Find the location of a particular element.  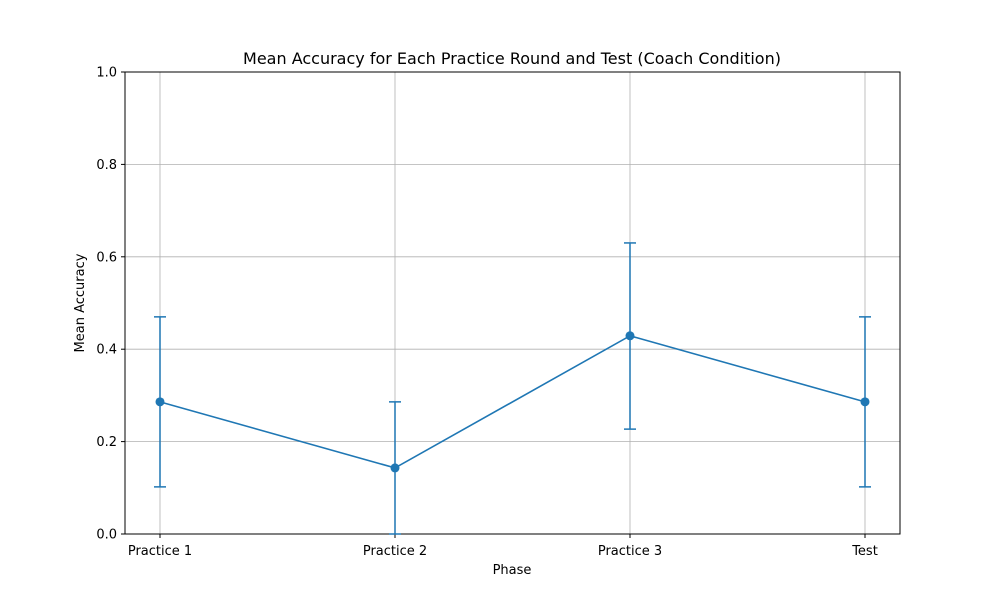

y-tick-label: 0.6 is located at coordinates (106, 257).